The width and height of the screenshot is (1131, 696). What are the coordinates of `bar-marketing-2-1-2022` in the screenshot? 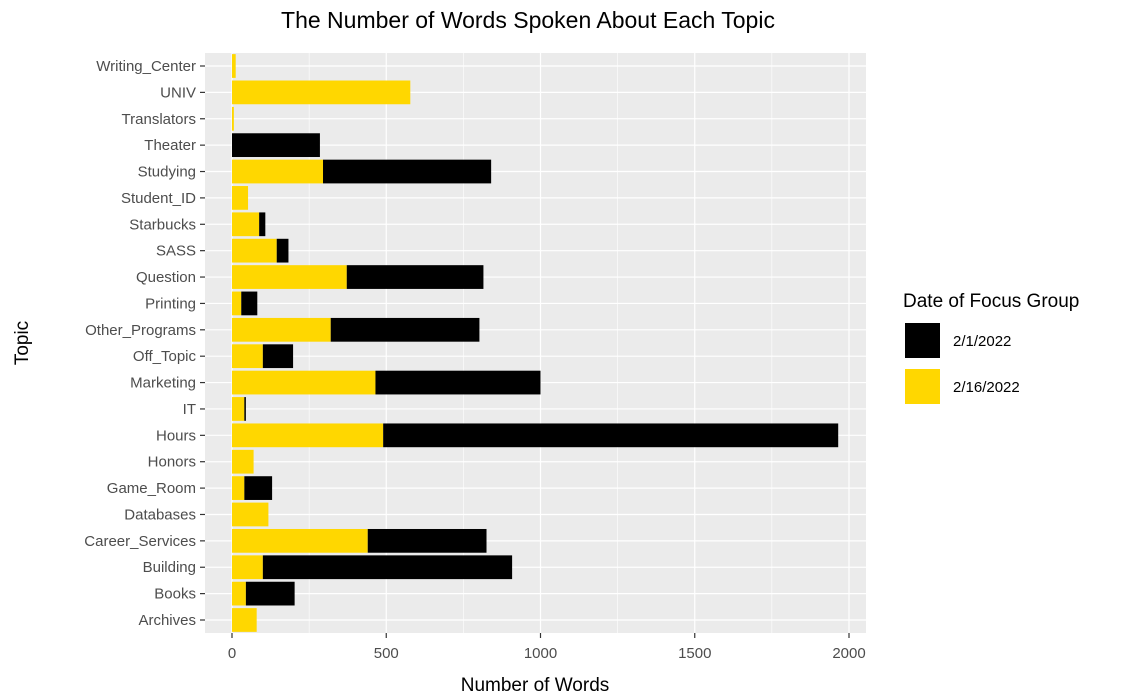 It's located at (458, 382).